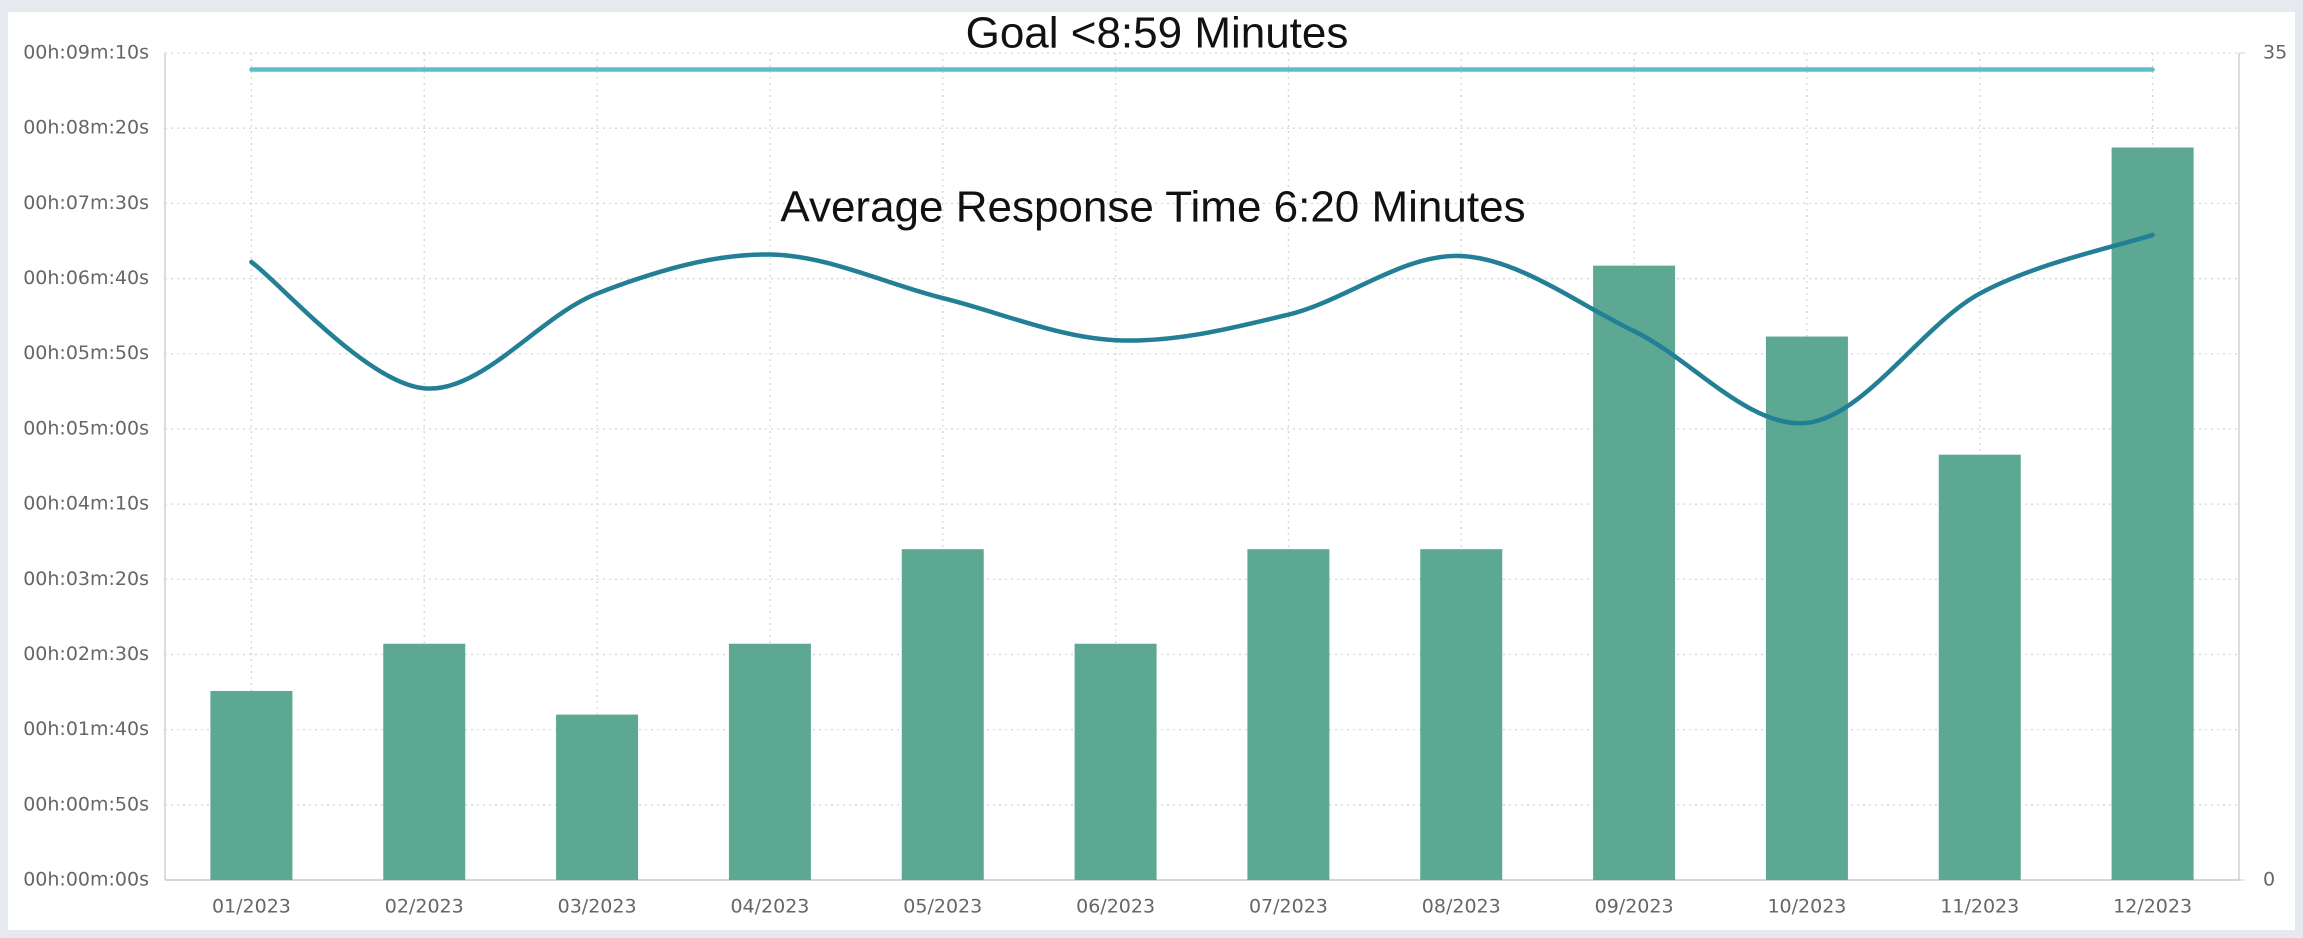 This screenshot has height=938, width=2303. Describe the element at coordinates (86, 428) in the screenshot. I see `y-tick-label: 00h:05m:00s` at that location.